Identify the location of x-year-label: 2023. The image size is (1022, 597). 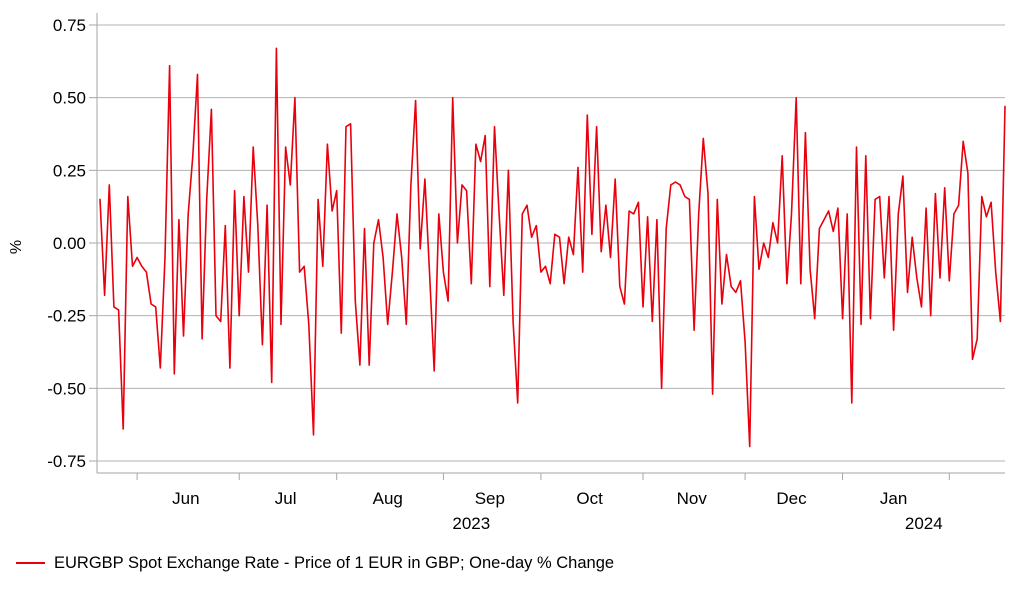
(471, 523).